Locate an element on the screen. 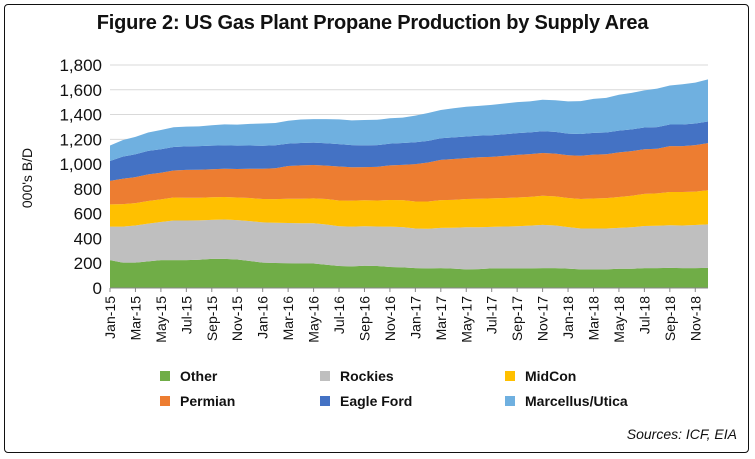  x-tick-label: May-15 is located at coordinates (161, 319).